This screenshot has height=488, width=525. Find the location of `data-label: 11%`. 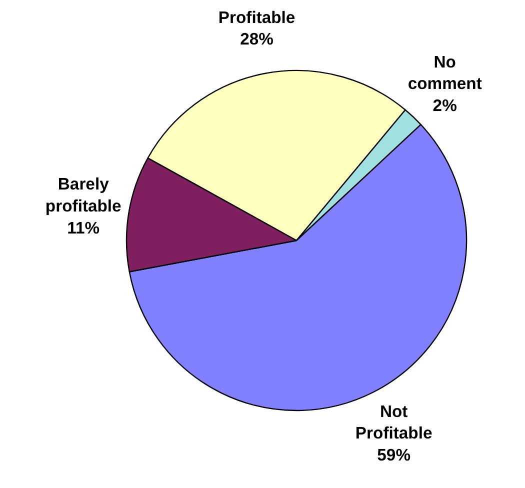

data-label: 11% is located at coordinates (83, 228).